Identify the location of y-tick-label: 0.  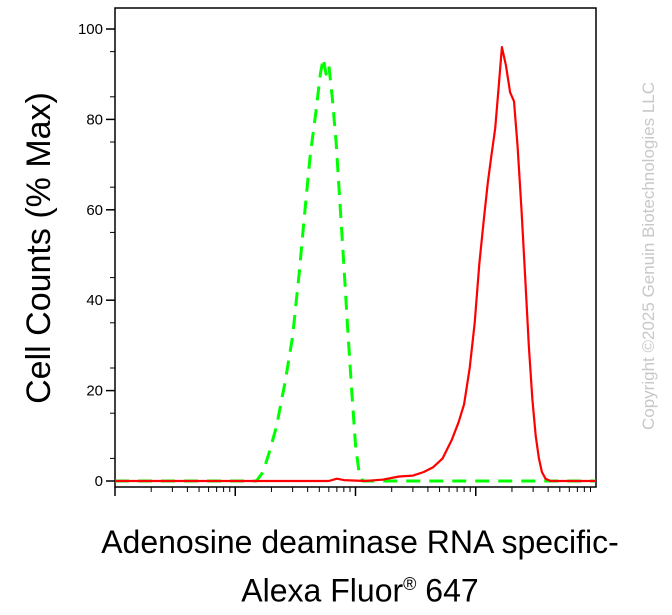
(99, 481).